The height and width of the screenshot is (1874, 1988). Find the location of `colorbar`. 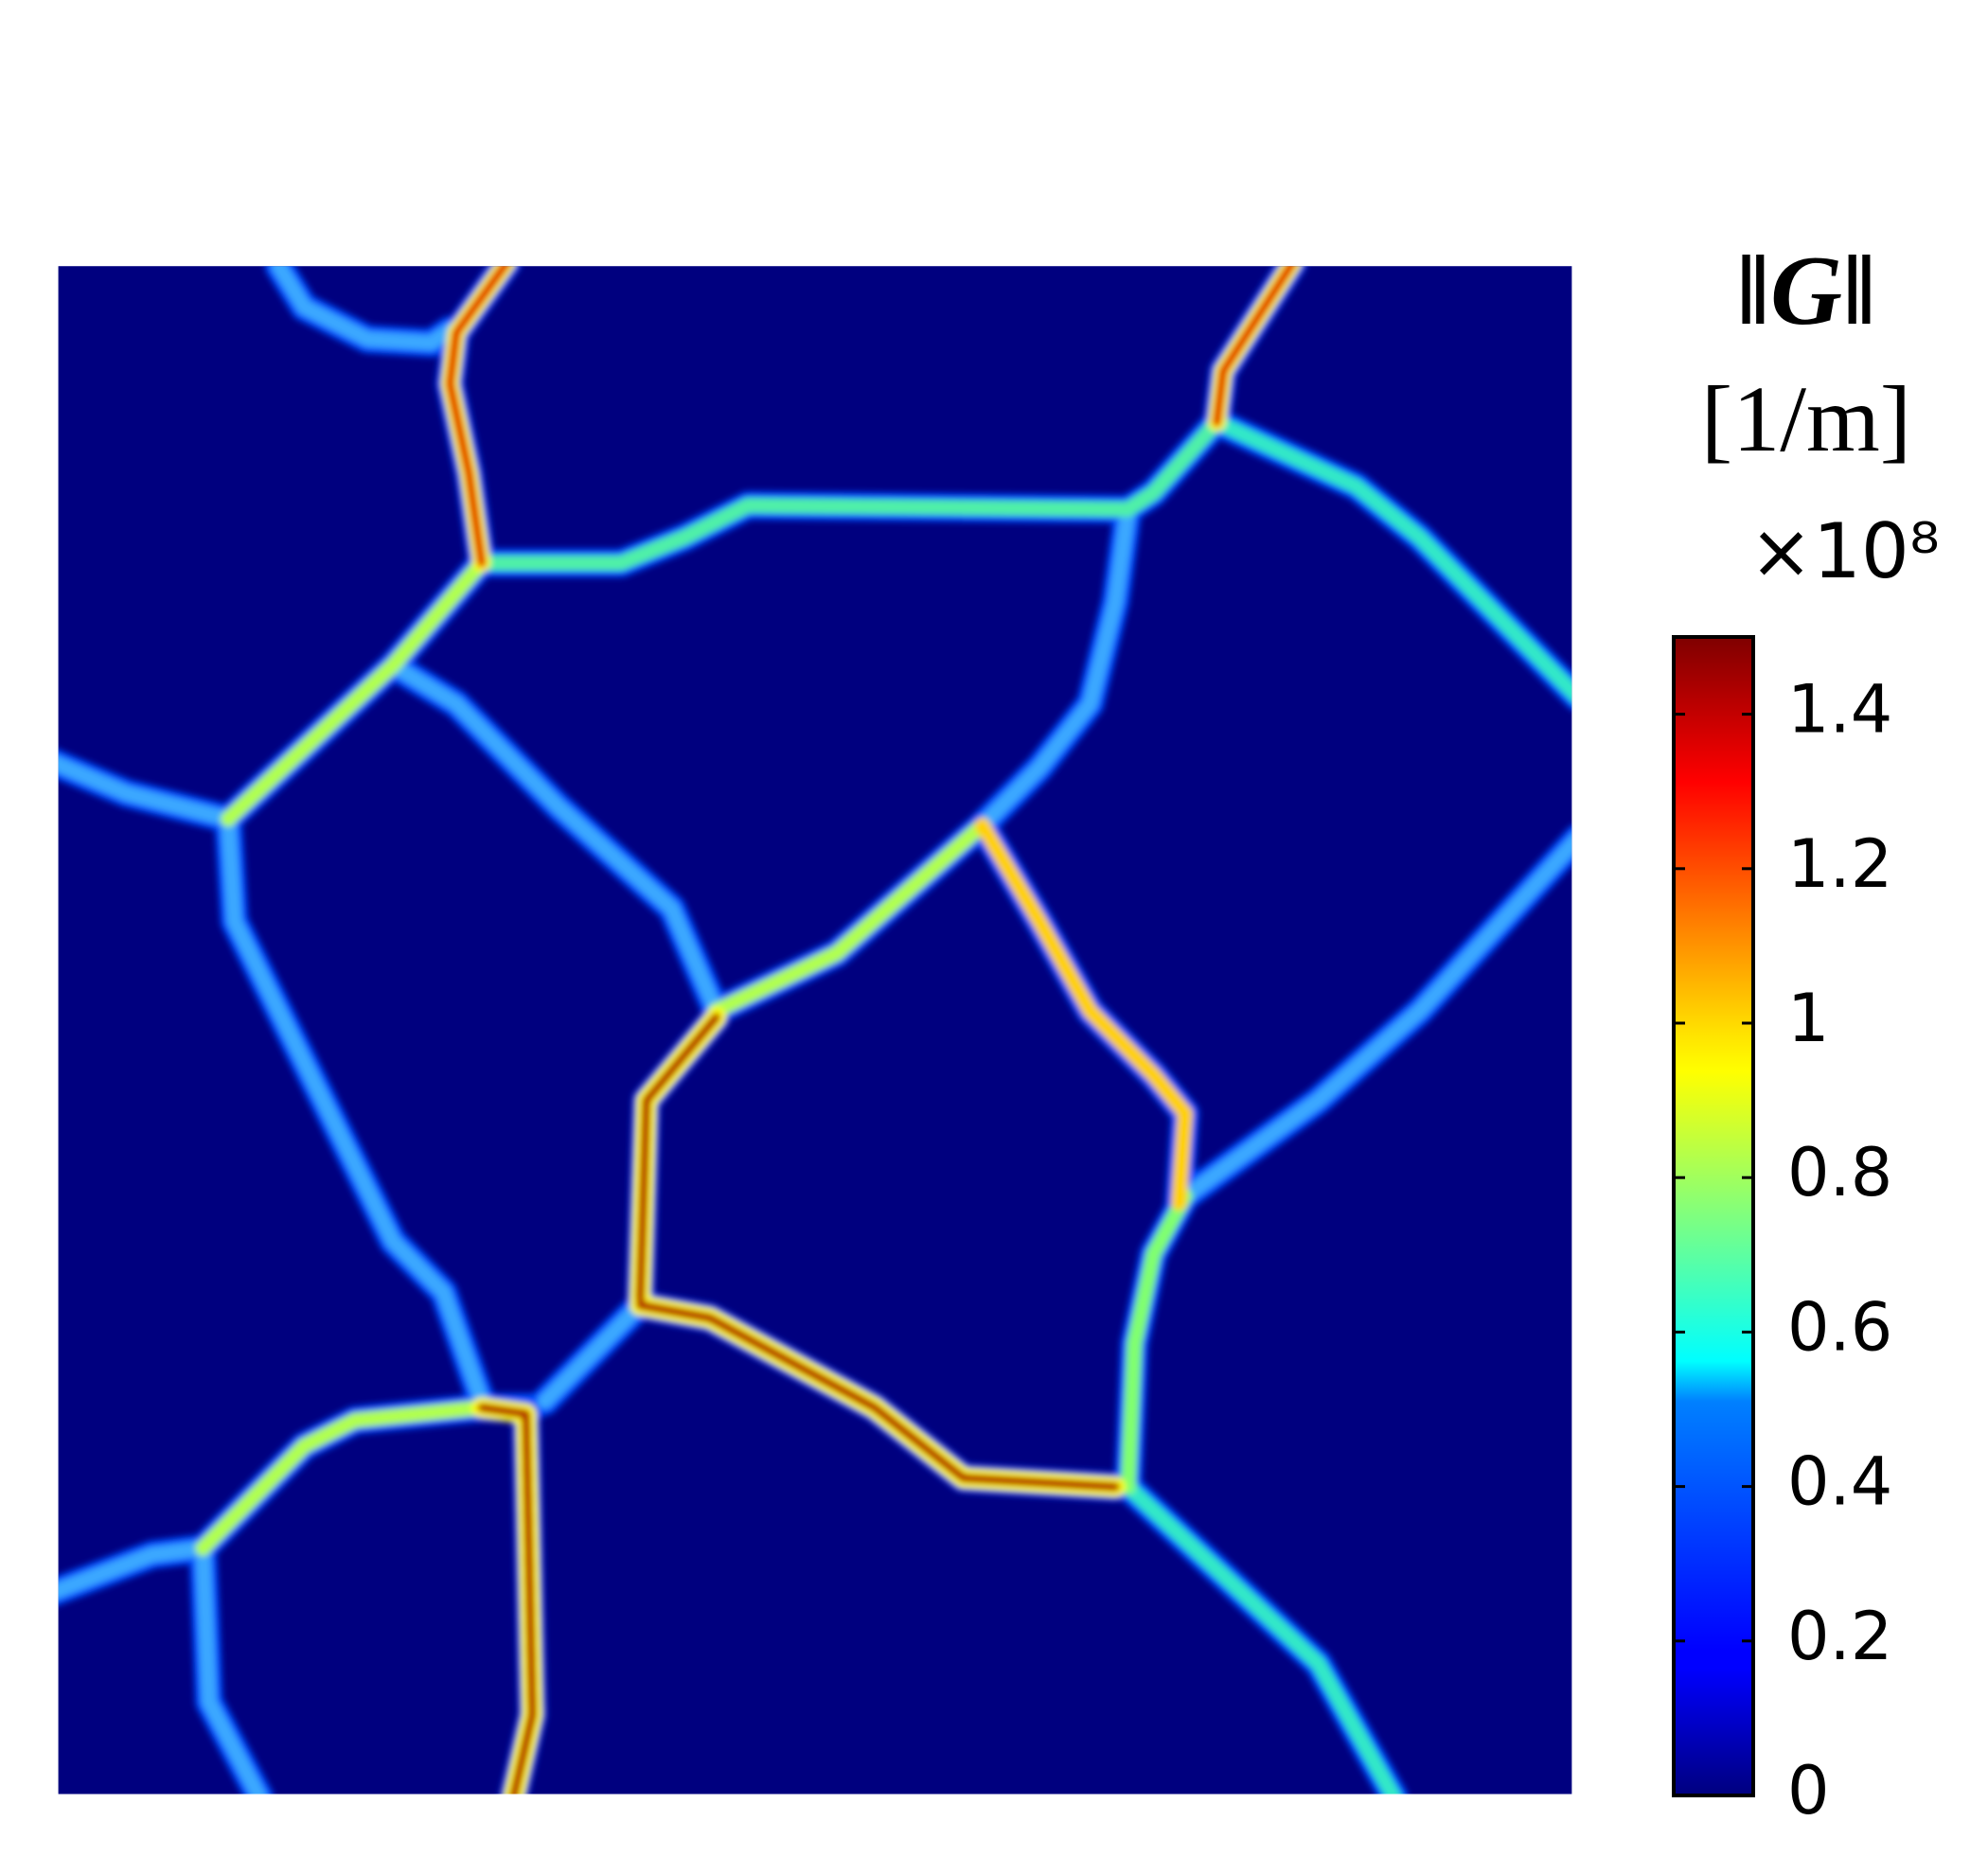

colorbar is located at coordinates (1713, 1216).